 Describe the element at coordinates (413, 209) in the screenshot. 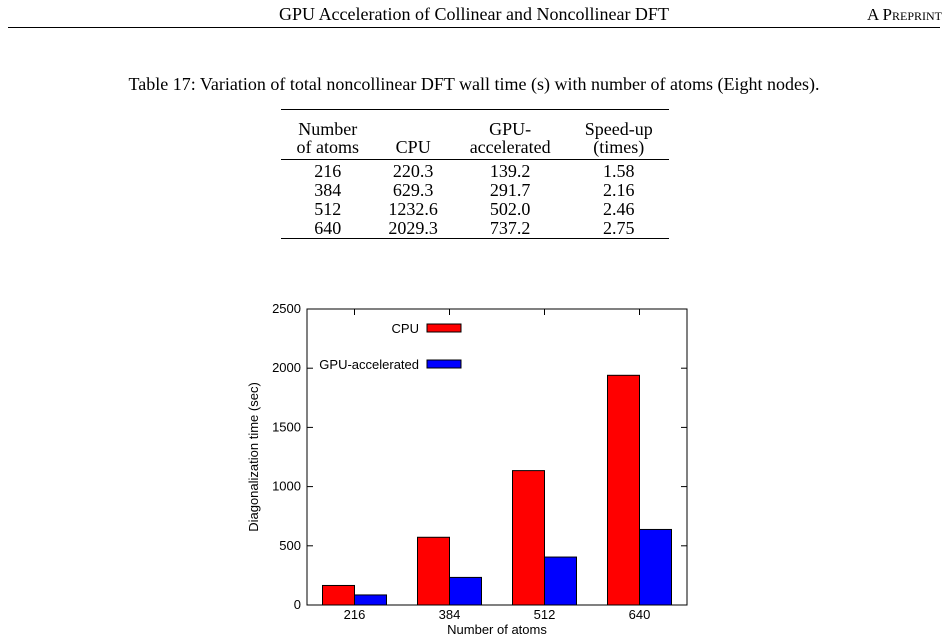

I see `table-cell: 1232.6` at that location.